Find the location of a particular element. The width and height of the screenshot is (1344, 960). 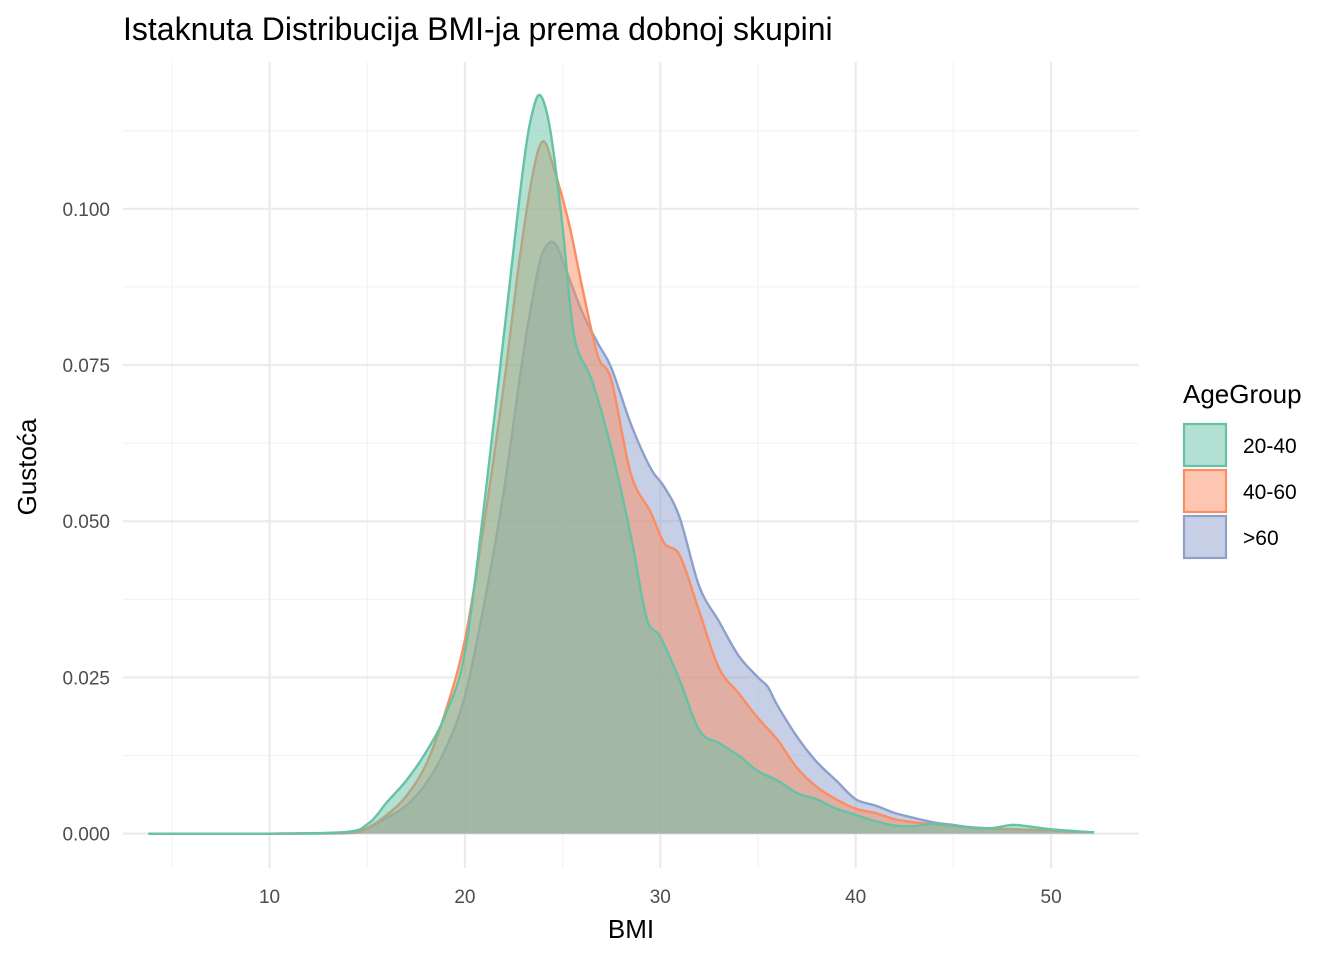

x-axis-ticks: 10 20 30 40 50 is located at coordinates (660, 897).